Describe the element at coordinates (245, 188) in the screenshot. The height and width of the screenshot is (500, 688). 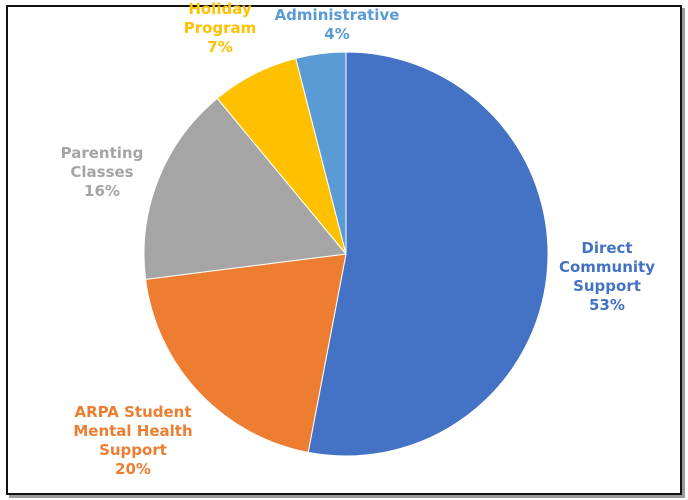
I see `pie-slice-parenting-classes` at that location.